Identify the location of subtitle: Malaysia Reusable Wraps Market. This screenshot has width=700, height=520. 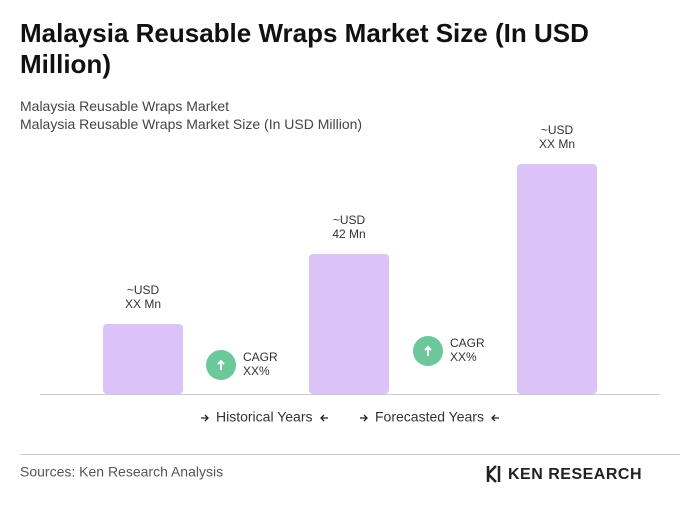
(125, 106).